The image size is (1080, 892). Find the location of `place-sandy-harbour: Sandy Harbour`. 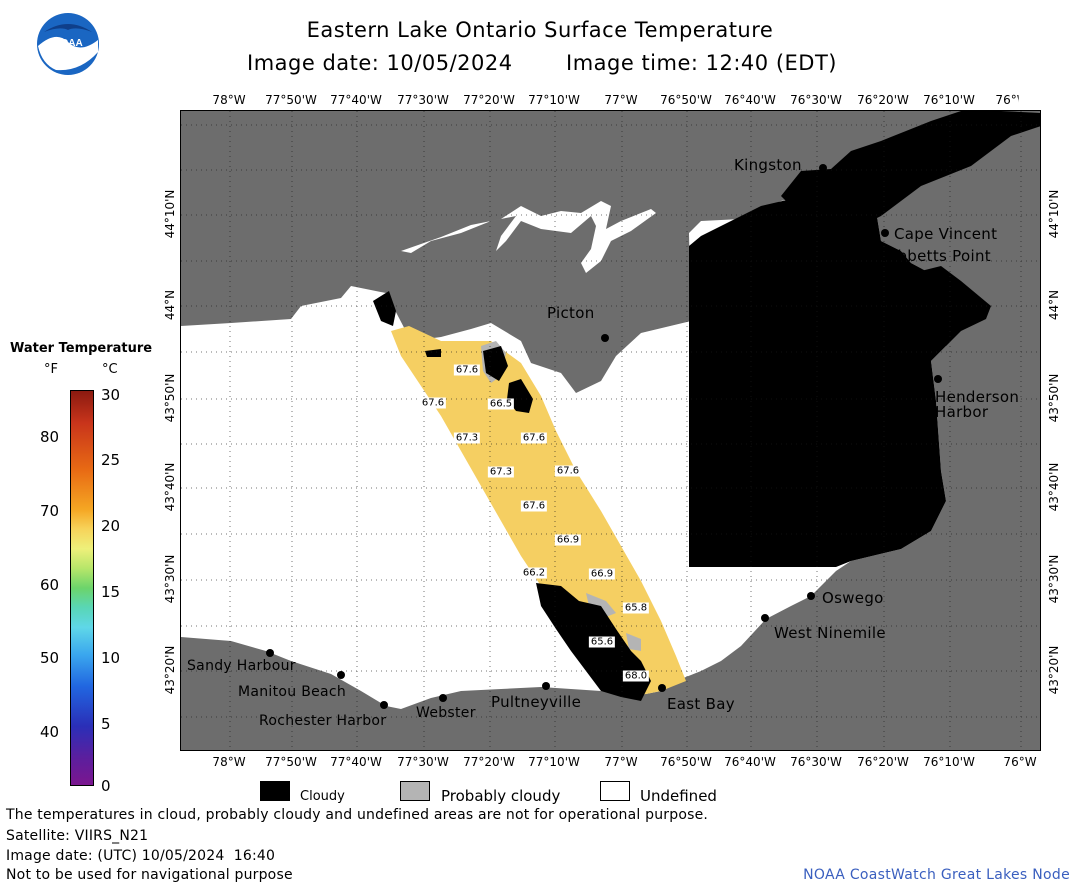

place-sandy-harbour: Sandy Harbour is located at coordinates (241, 666).